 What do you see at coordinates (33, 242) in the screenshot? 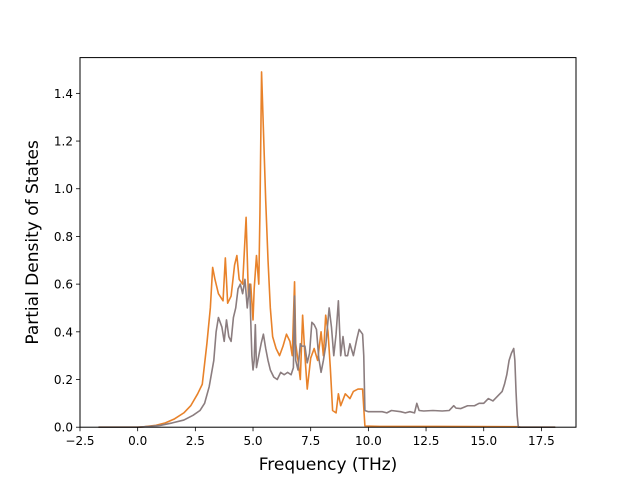
I see `y-axis-label: Partial Density of States` at bounding box center [33, 242].